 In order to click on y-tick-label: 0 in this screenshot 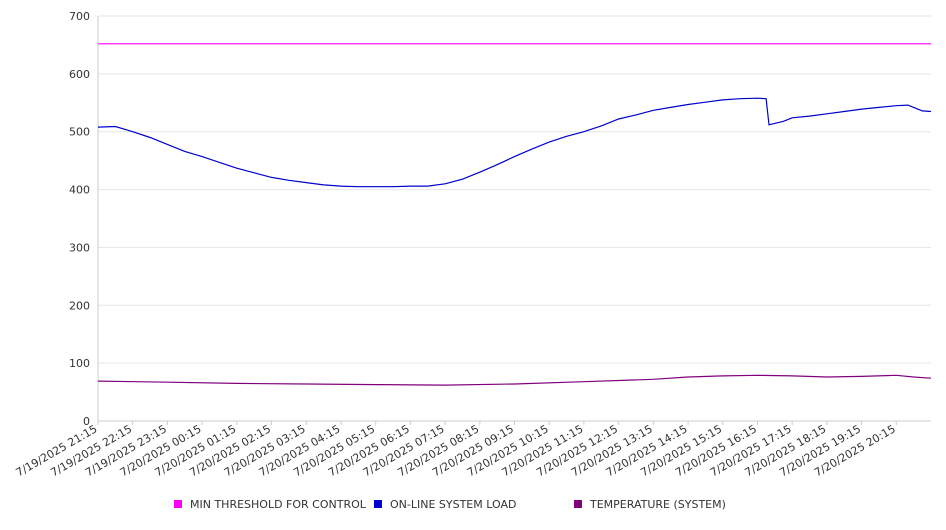, I will do `click(86, 421)`.